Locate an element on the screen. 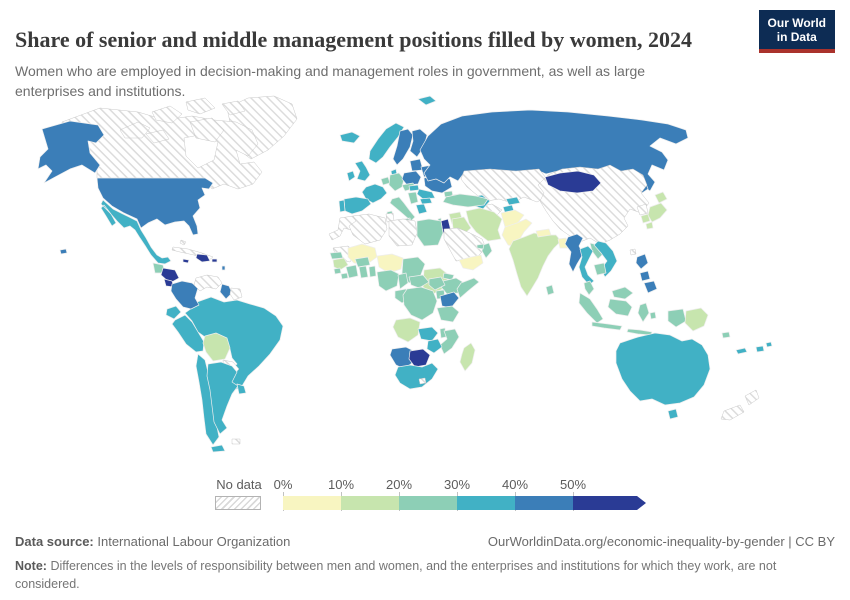 The image size is (850, 600). country-pakistan is located at coordinates (517, 233).